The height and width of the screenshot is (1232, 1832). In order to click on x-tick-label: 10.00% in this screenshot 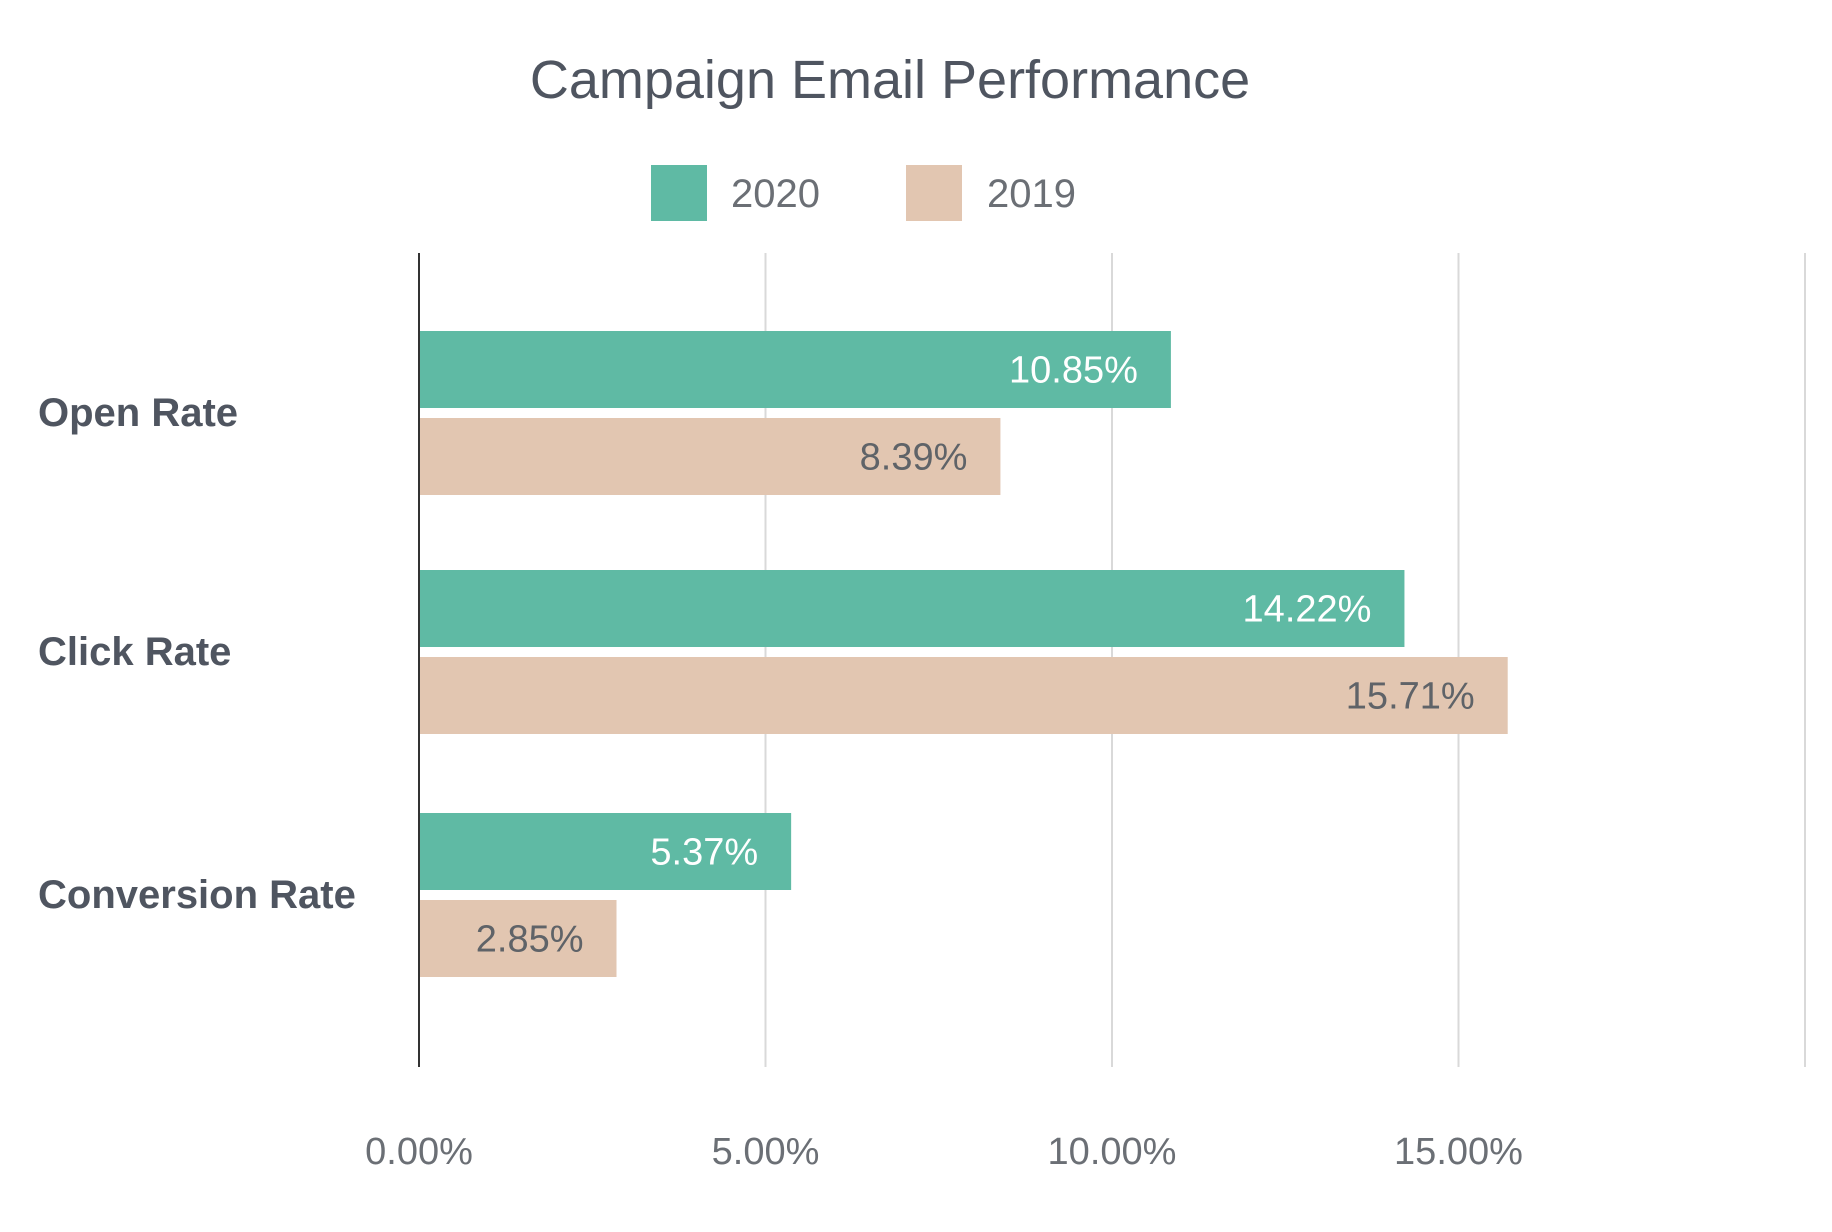, I will do `click(1112, 1152)`.